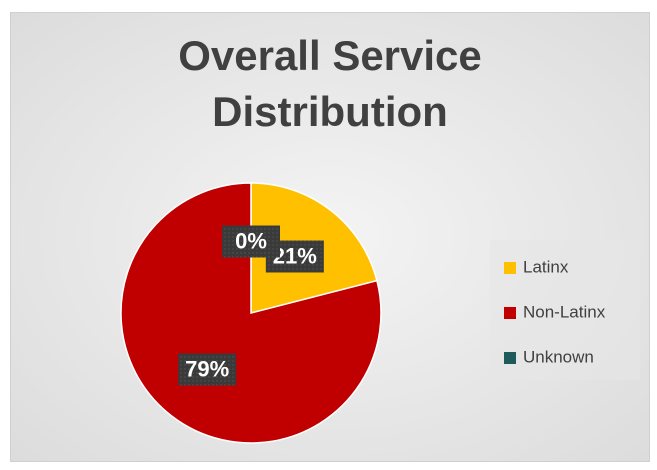  I want to click on data-label: 79%, so click(207, 368).